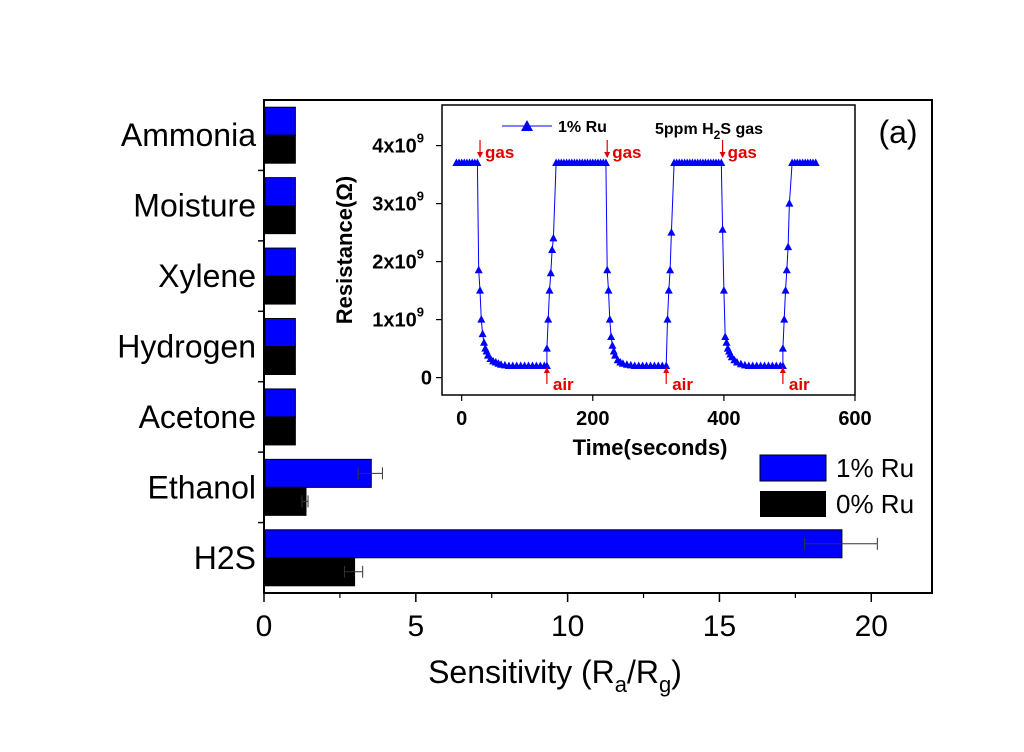  Describe the element at coordinates (398, 202) in the screenshot. I see `inset-y-tick-label: 3x10⁹` at that location.